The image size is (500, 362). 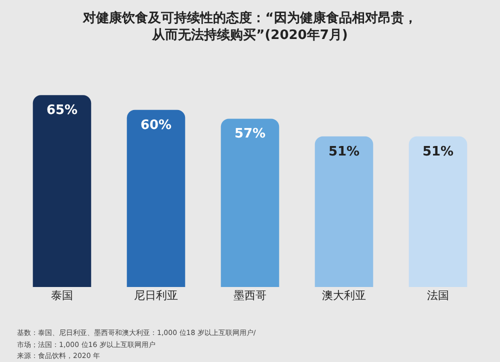 What do you see at coordinates (250, 134) in the screenshot?
I see `data-label: 57%` at bounding box center [250, 134].